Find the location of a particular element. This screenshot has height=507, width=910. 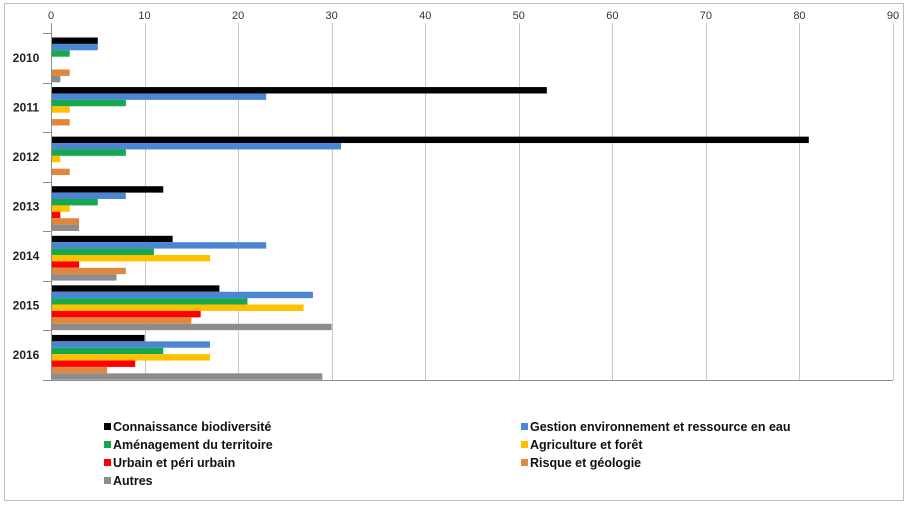

x-tick-label: 40 is located at coordinates (425, 16).